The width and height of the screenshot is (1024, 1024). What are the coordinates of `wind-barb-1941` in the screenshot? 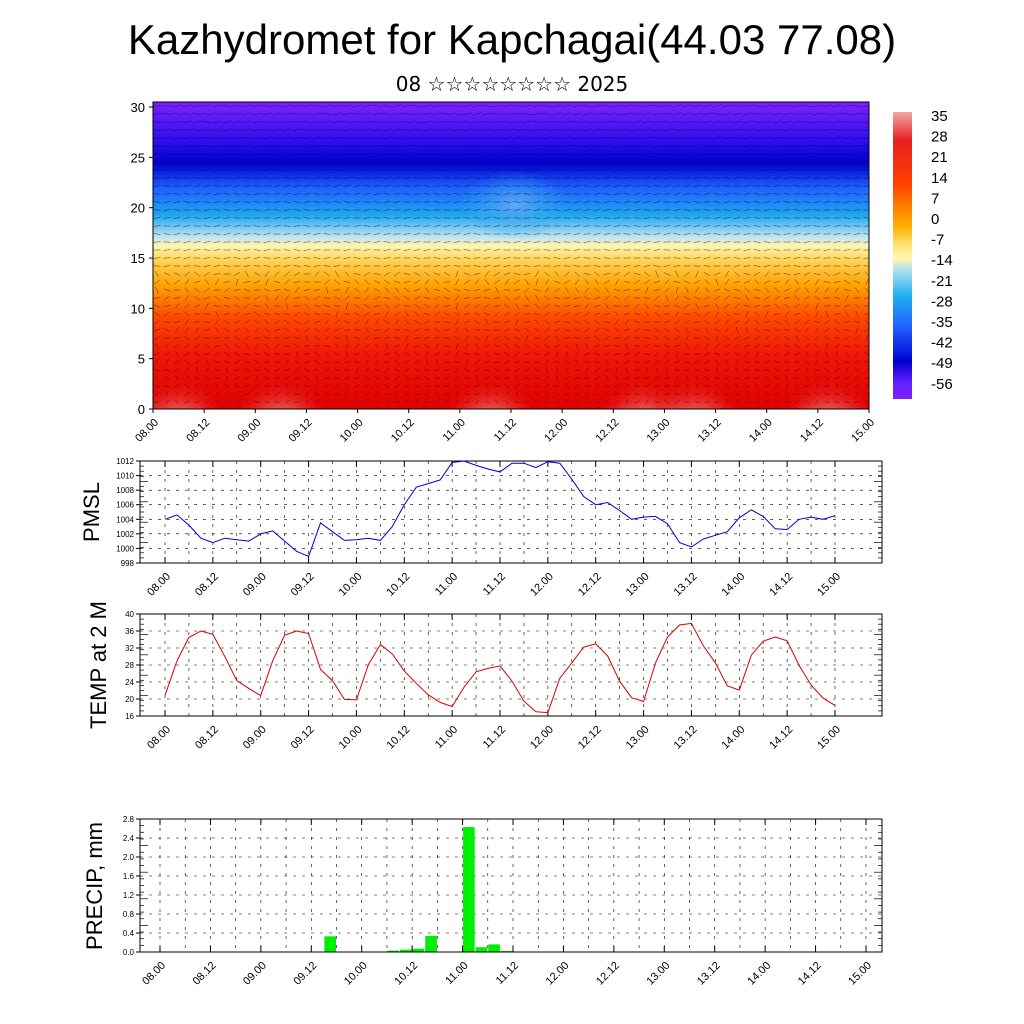 It's located at (847, 314).